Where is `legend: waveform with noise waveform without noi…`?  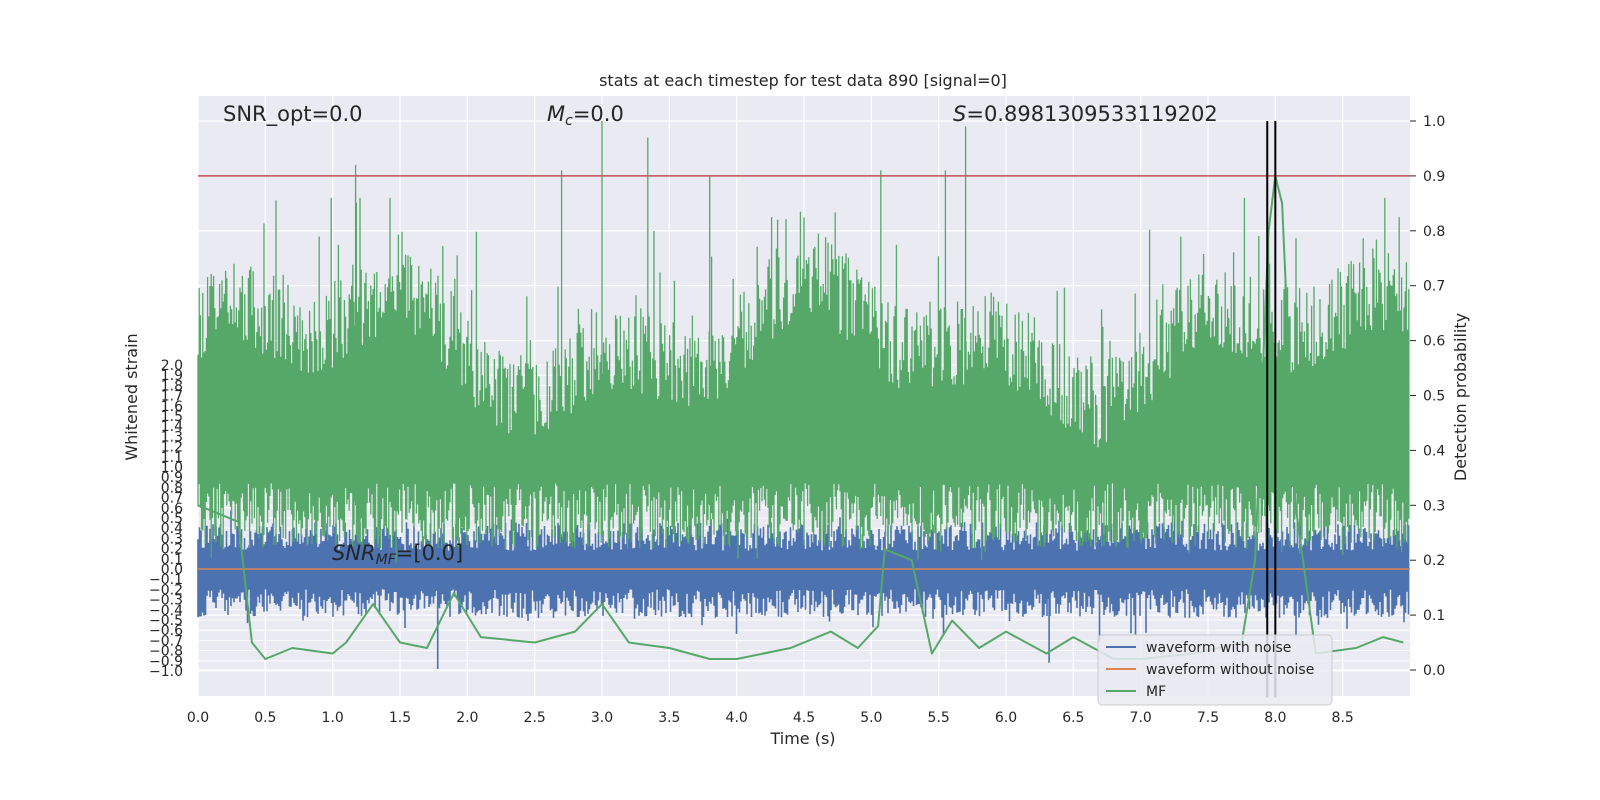 legend: waveform with noise waveform without noi… is located at coordinates (1215, 670).